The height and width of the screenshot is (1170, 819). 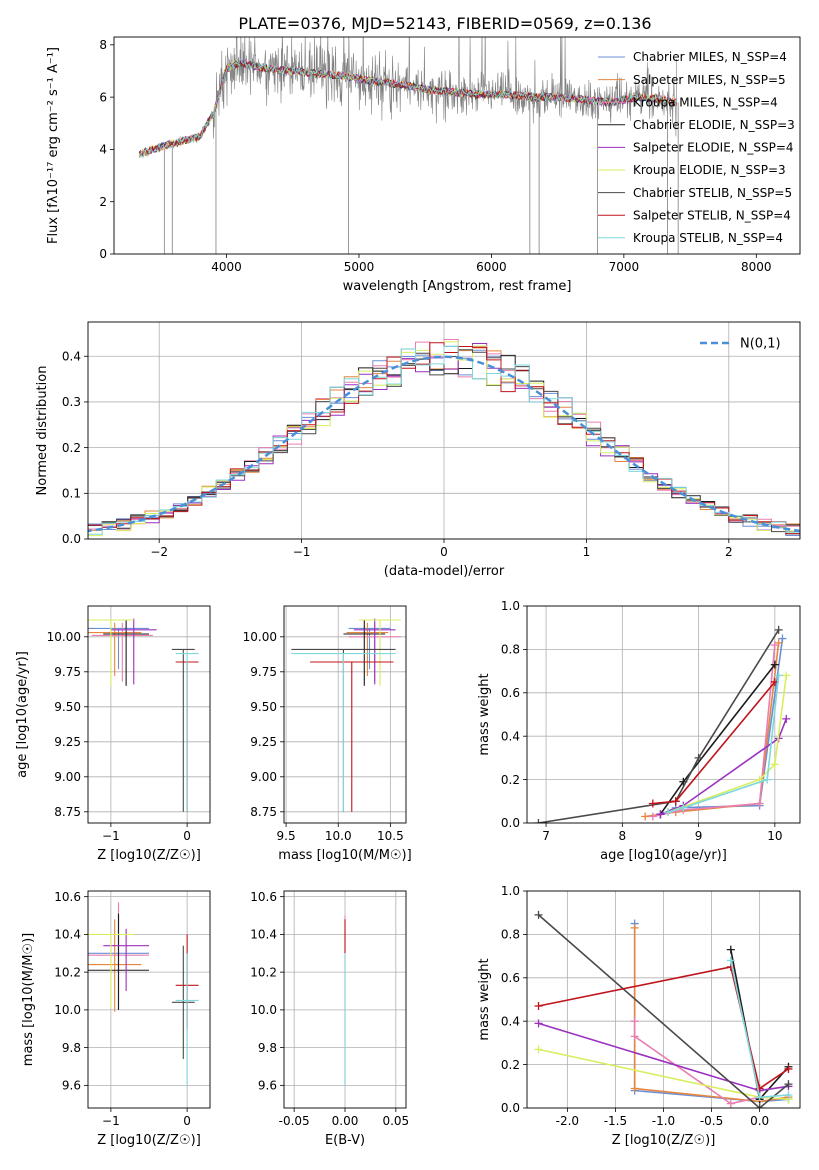 I want to click on normal-curve, so click(x=444, y=444).